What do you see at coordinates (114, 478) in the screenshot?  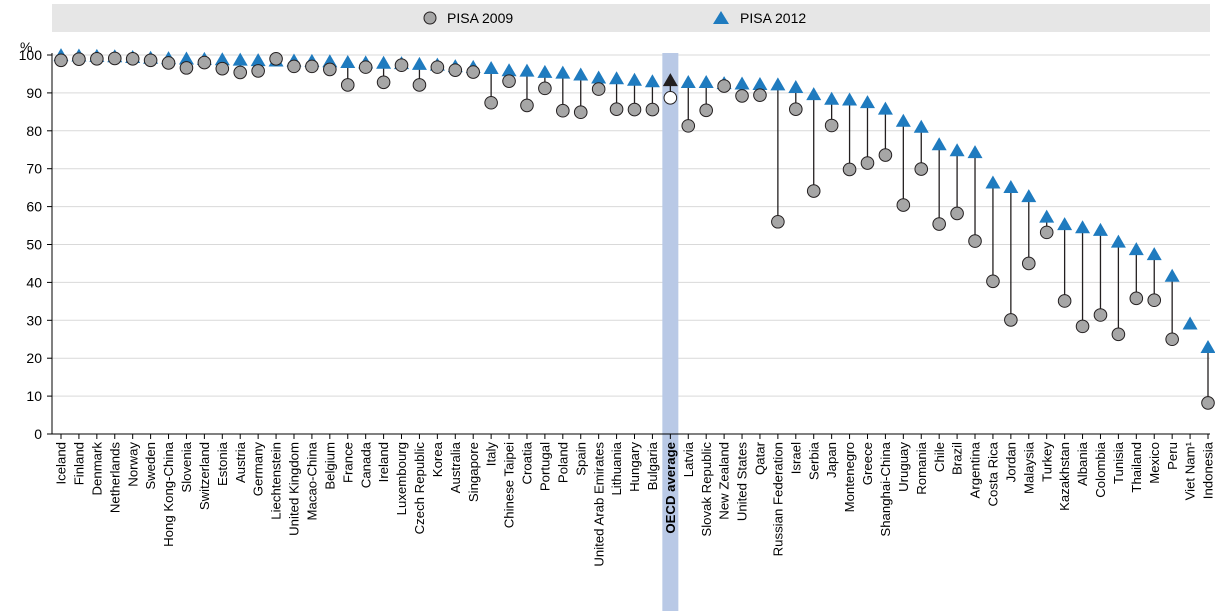 I see `x-tick-label: Netherlands` at bounding box center [114, 478].